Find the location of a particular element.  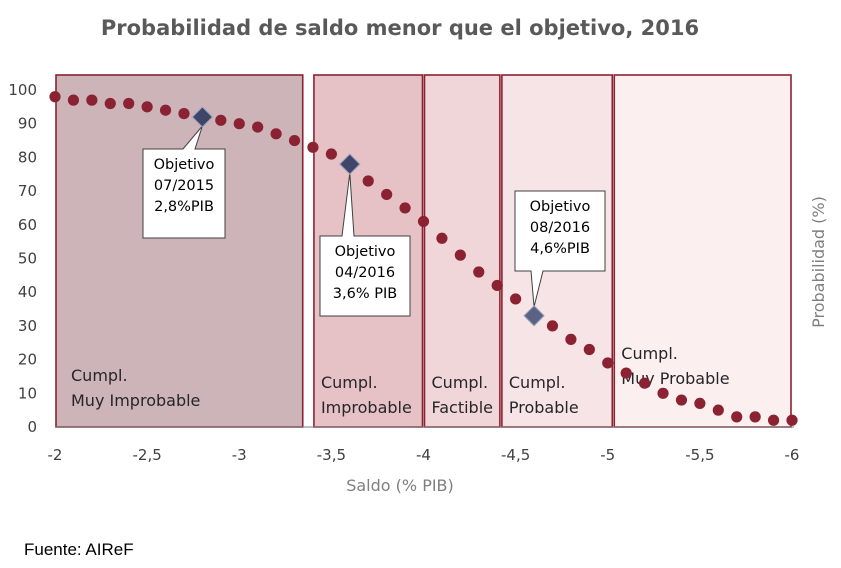

callout-text-line: 2,8%PIB is located at coordinates (184, 207).